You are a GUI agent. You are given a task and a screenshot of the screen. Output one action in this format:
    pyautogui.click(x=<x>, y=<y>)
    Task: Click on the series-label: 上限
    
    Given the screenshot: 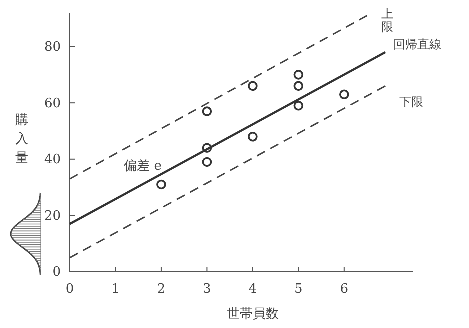 What is the action you would take?
    pyautogui.click(x=387, y=20)
    